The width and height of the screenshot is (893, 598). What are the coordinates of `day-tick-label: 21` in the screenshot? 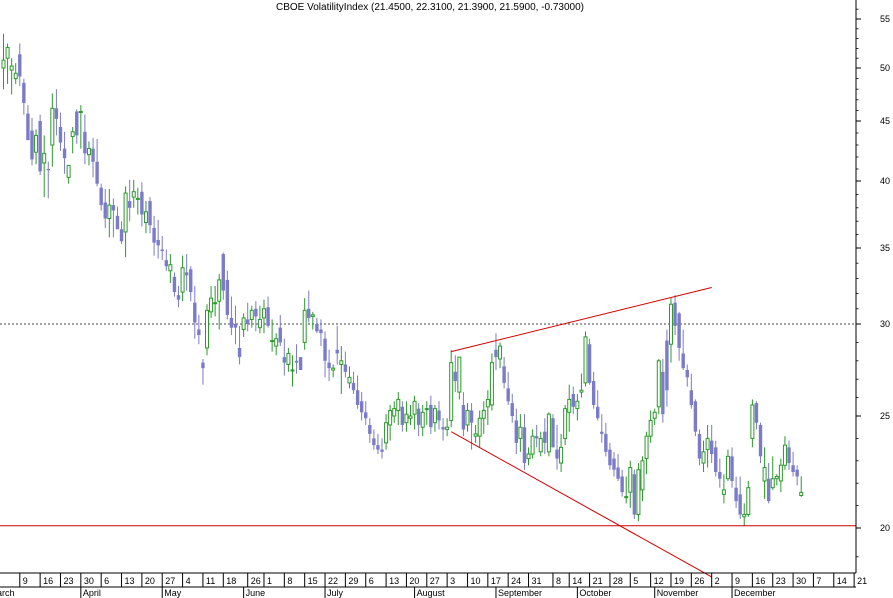 It's located at (862, 581).